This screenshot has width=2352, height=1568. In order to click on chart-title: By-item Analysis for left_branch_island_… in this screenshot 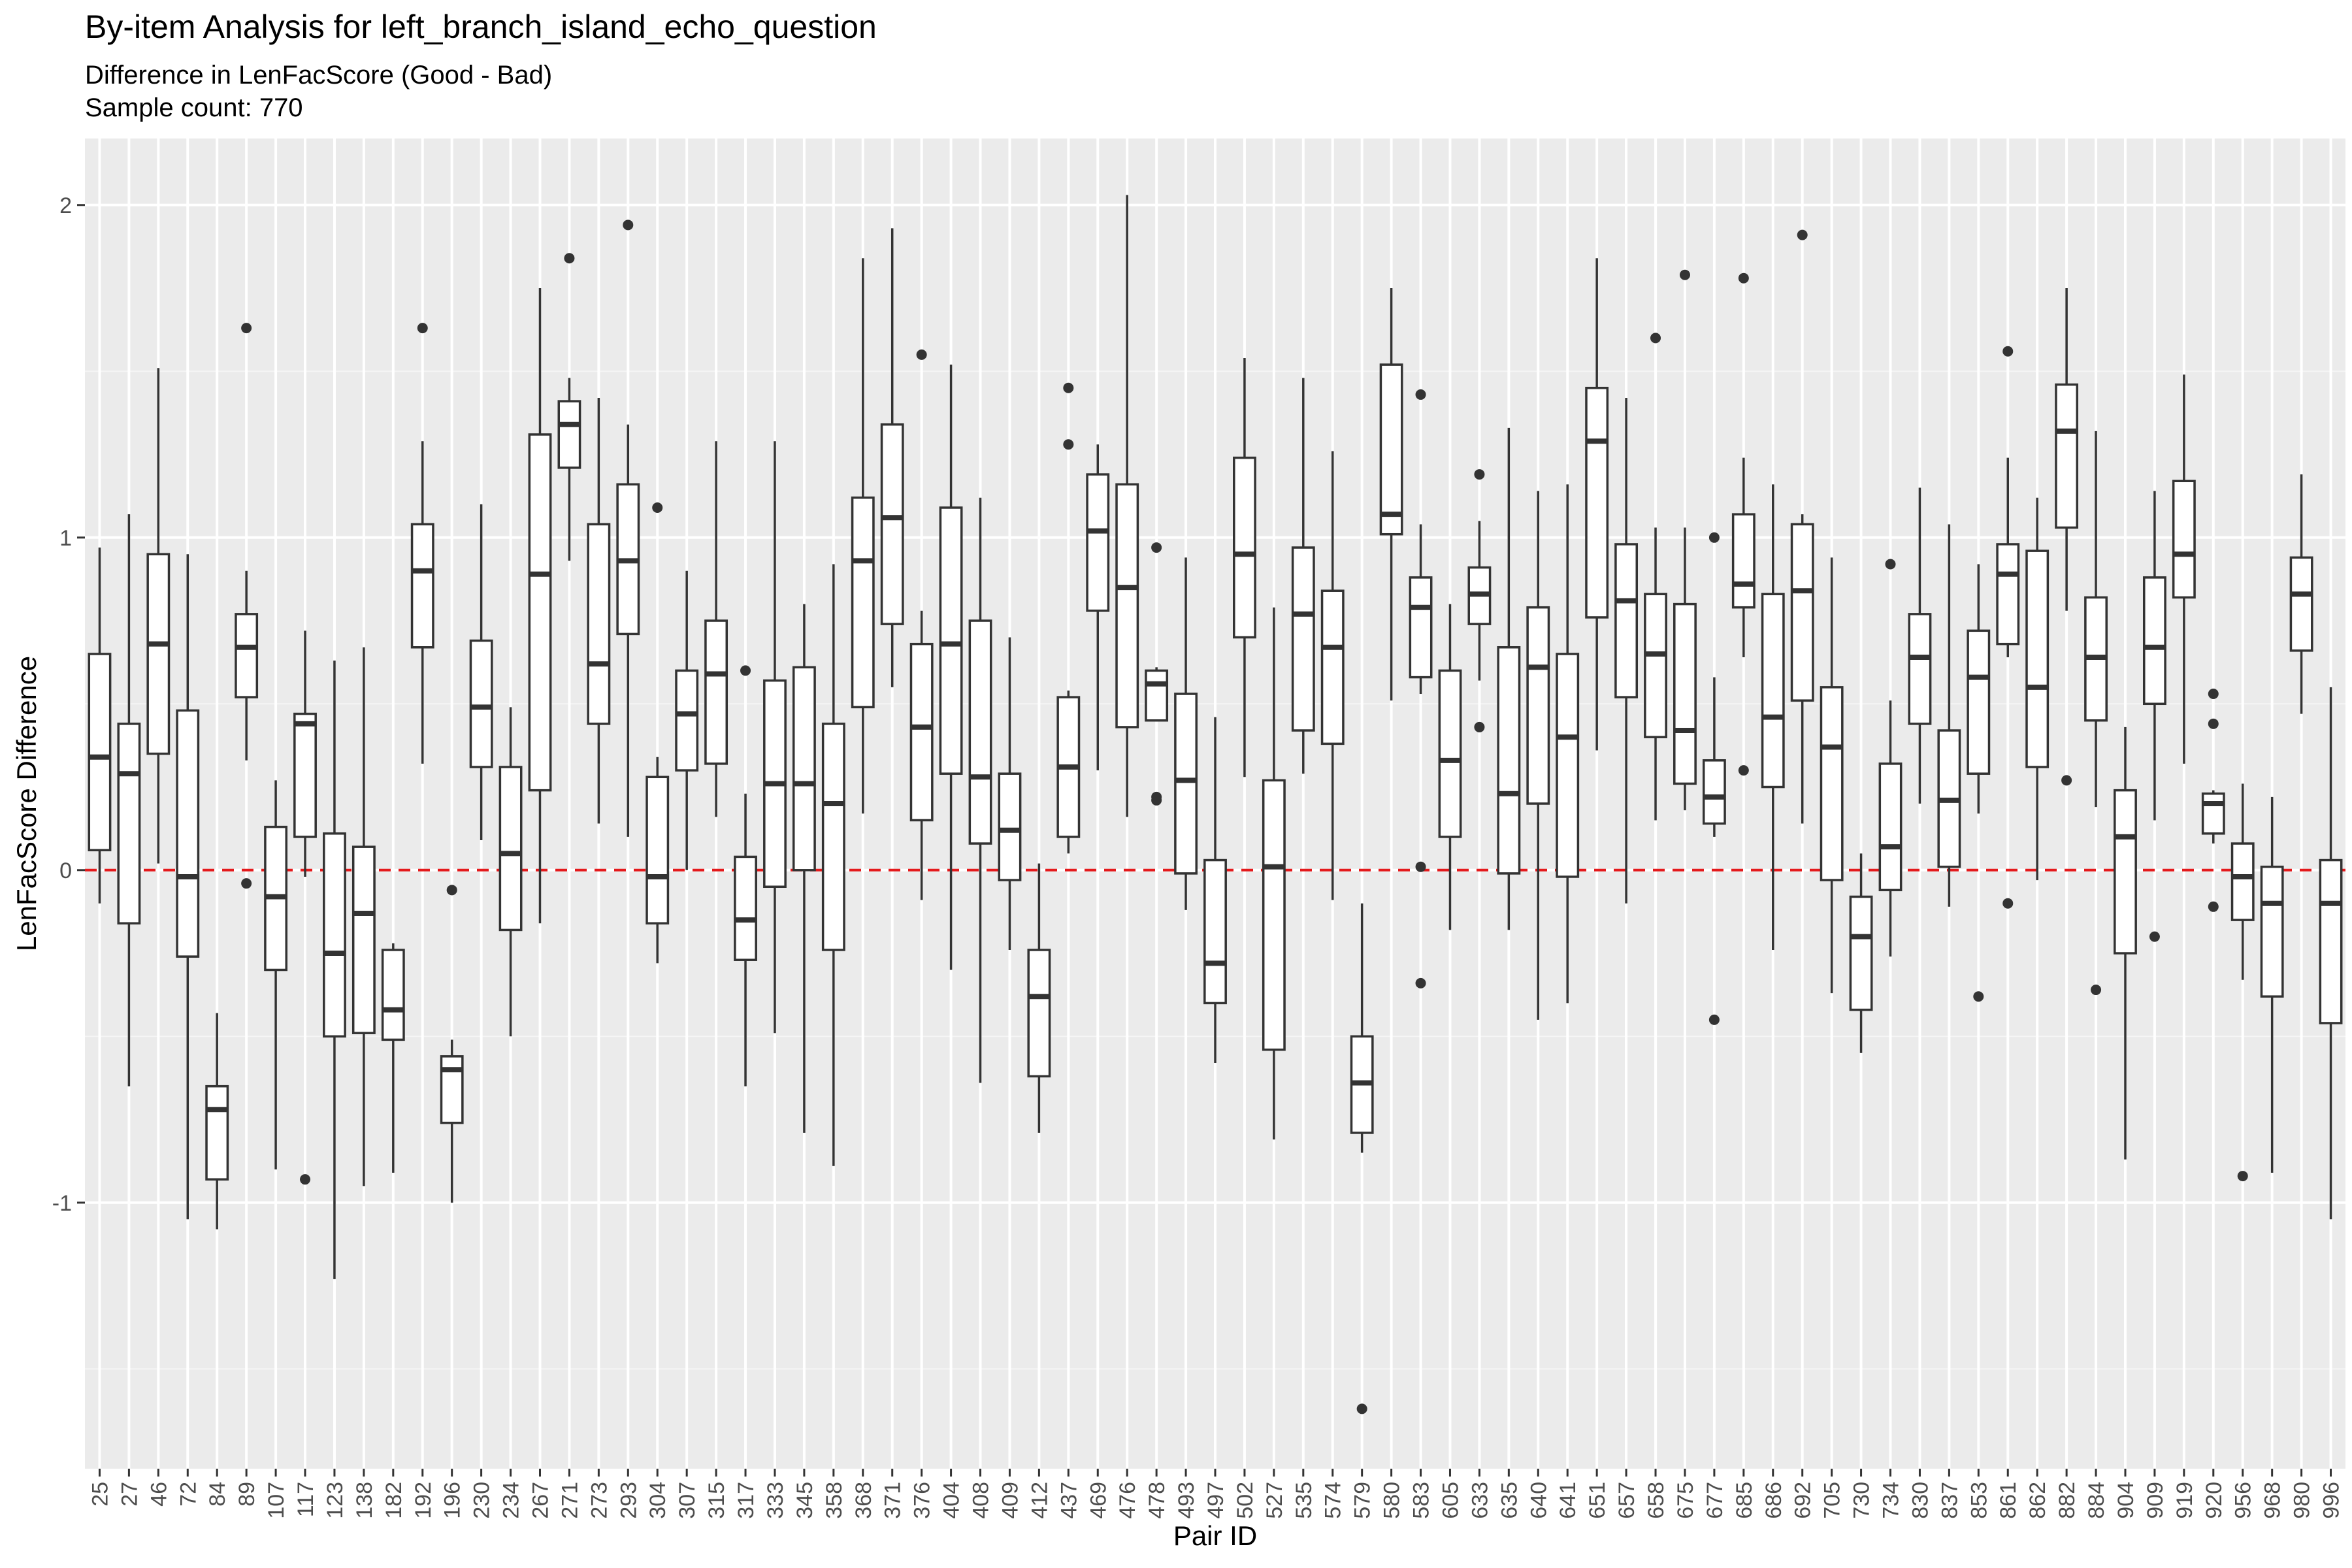, I will do `click(481, 26)`.